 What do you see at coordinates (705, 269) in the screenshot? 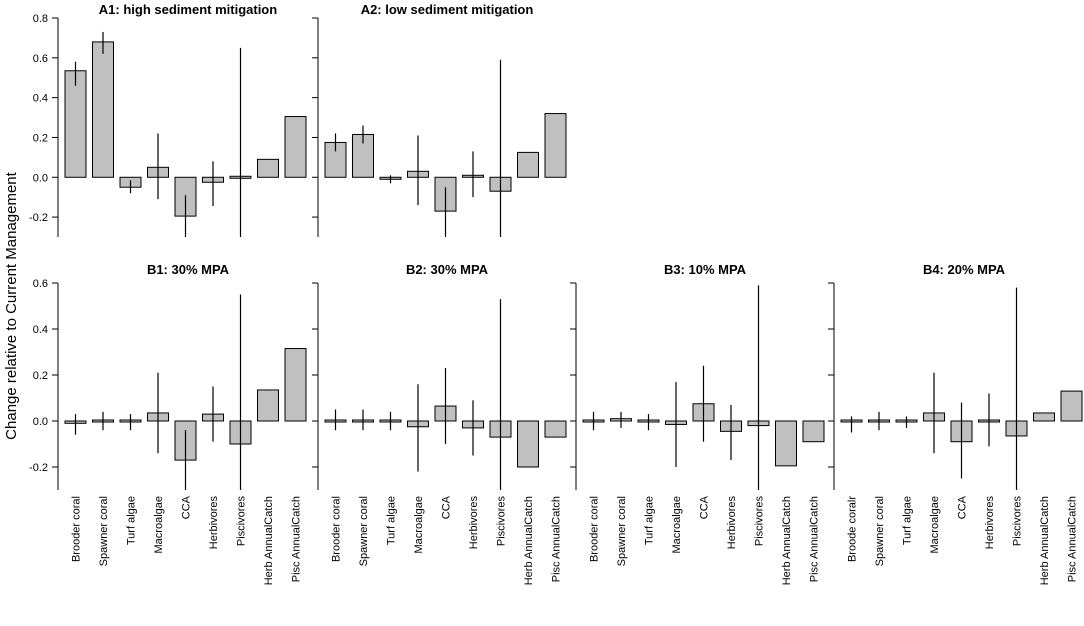
I see `panel-5-title: B3: 10% MPA` at bounding box center [705, 269].